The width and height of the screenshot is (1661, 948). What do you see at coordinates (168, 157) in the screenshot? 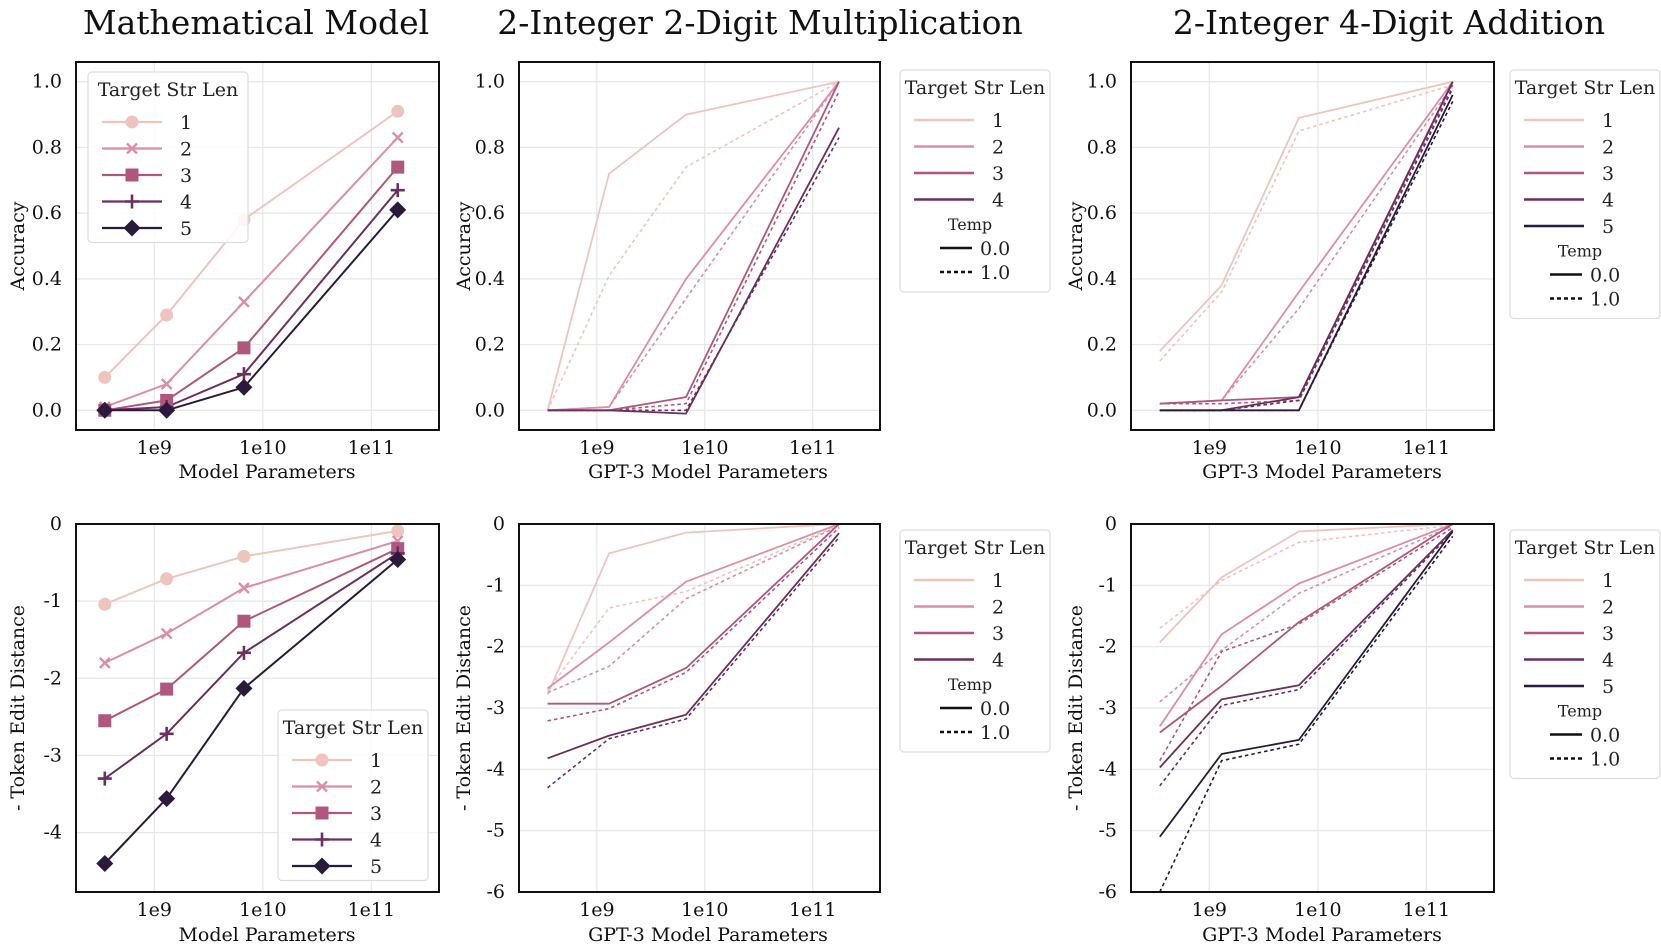
I see `legend-math-acc: Target Str Len 1 2 3 4 5` at bounding box center [168, 157].